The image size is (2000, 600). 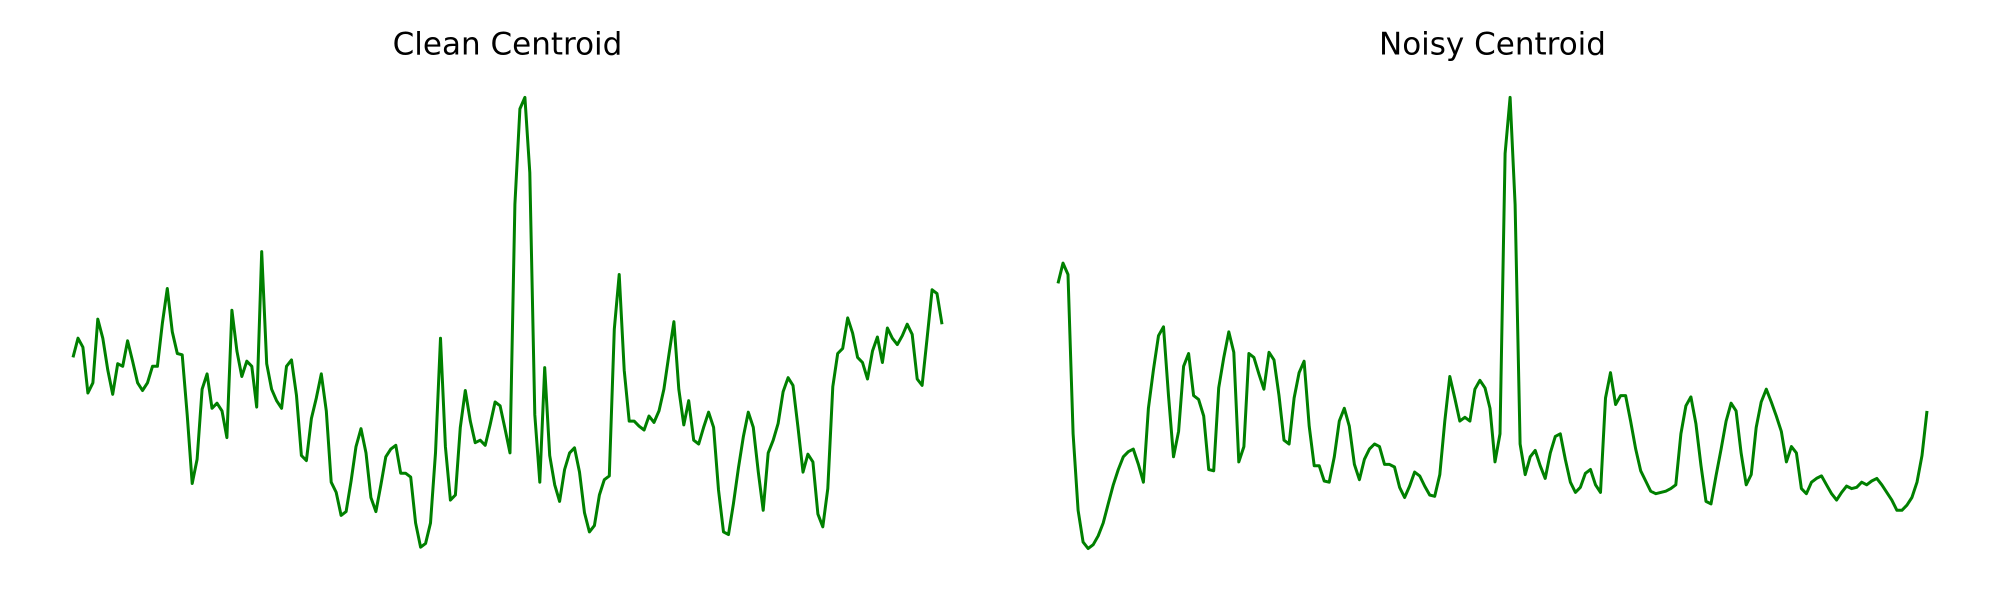 I want to click on chart-title: Noisy Centroid, so click(x=1492, y=45).